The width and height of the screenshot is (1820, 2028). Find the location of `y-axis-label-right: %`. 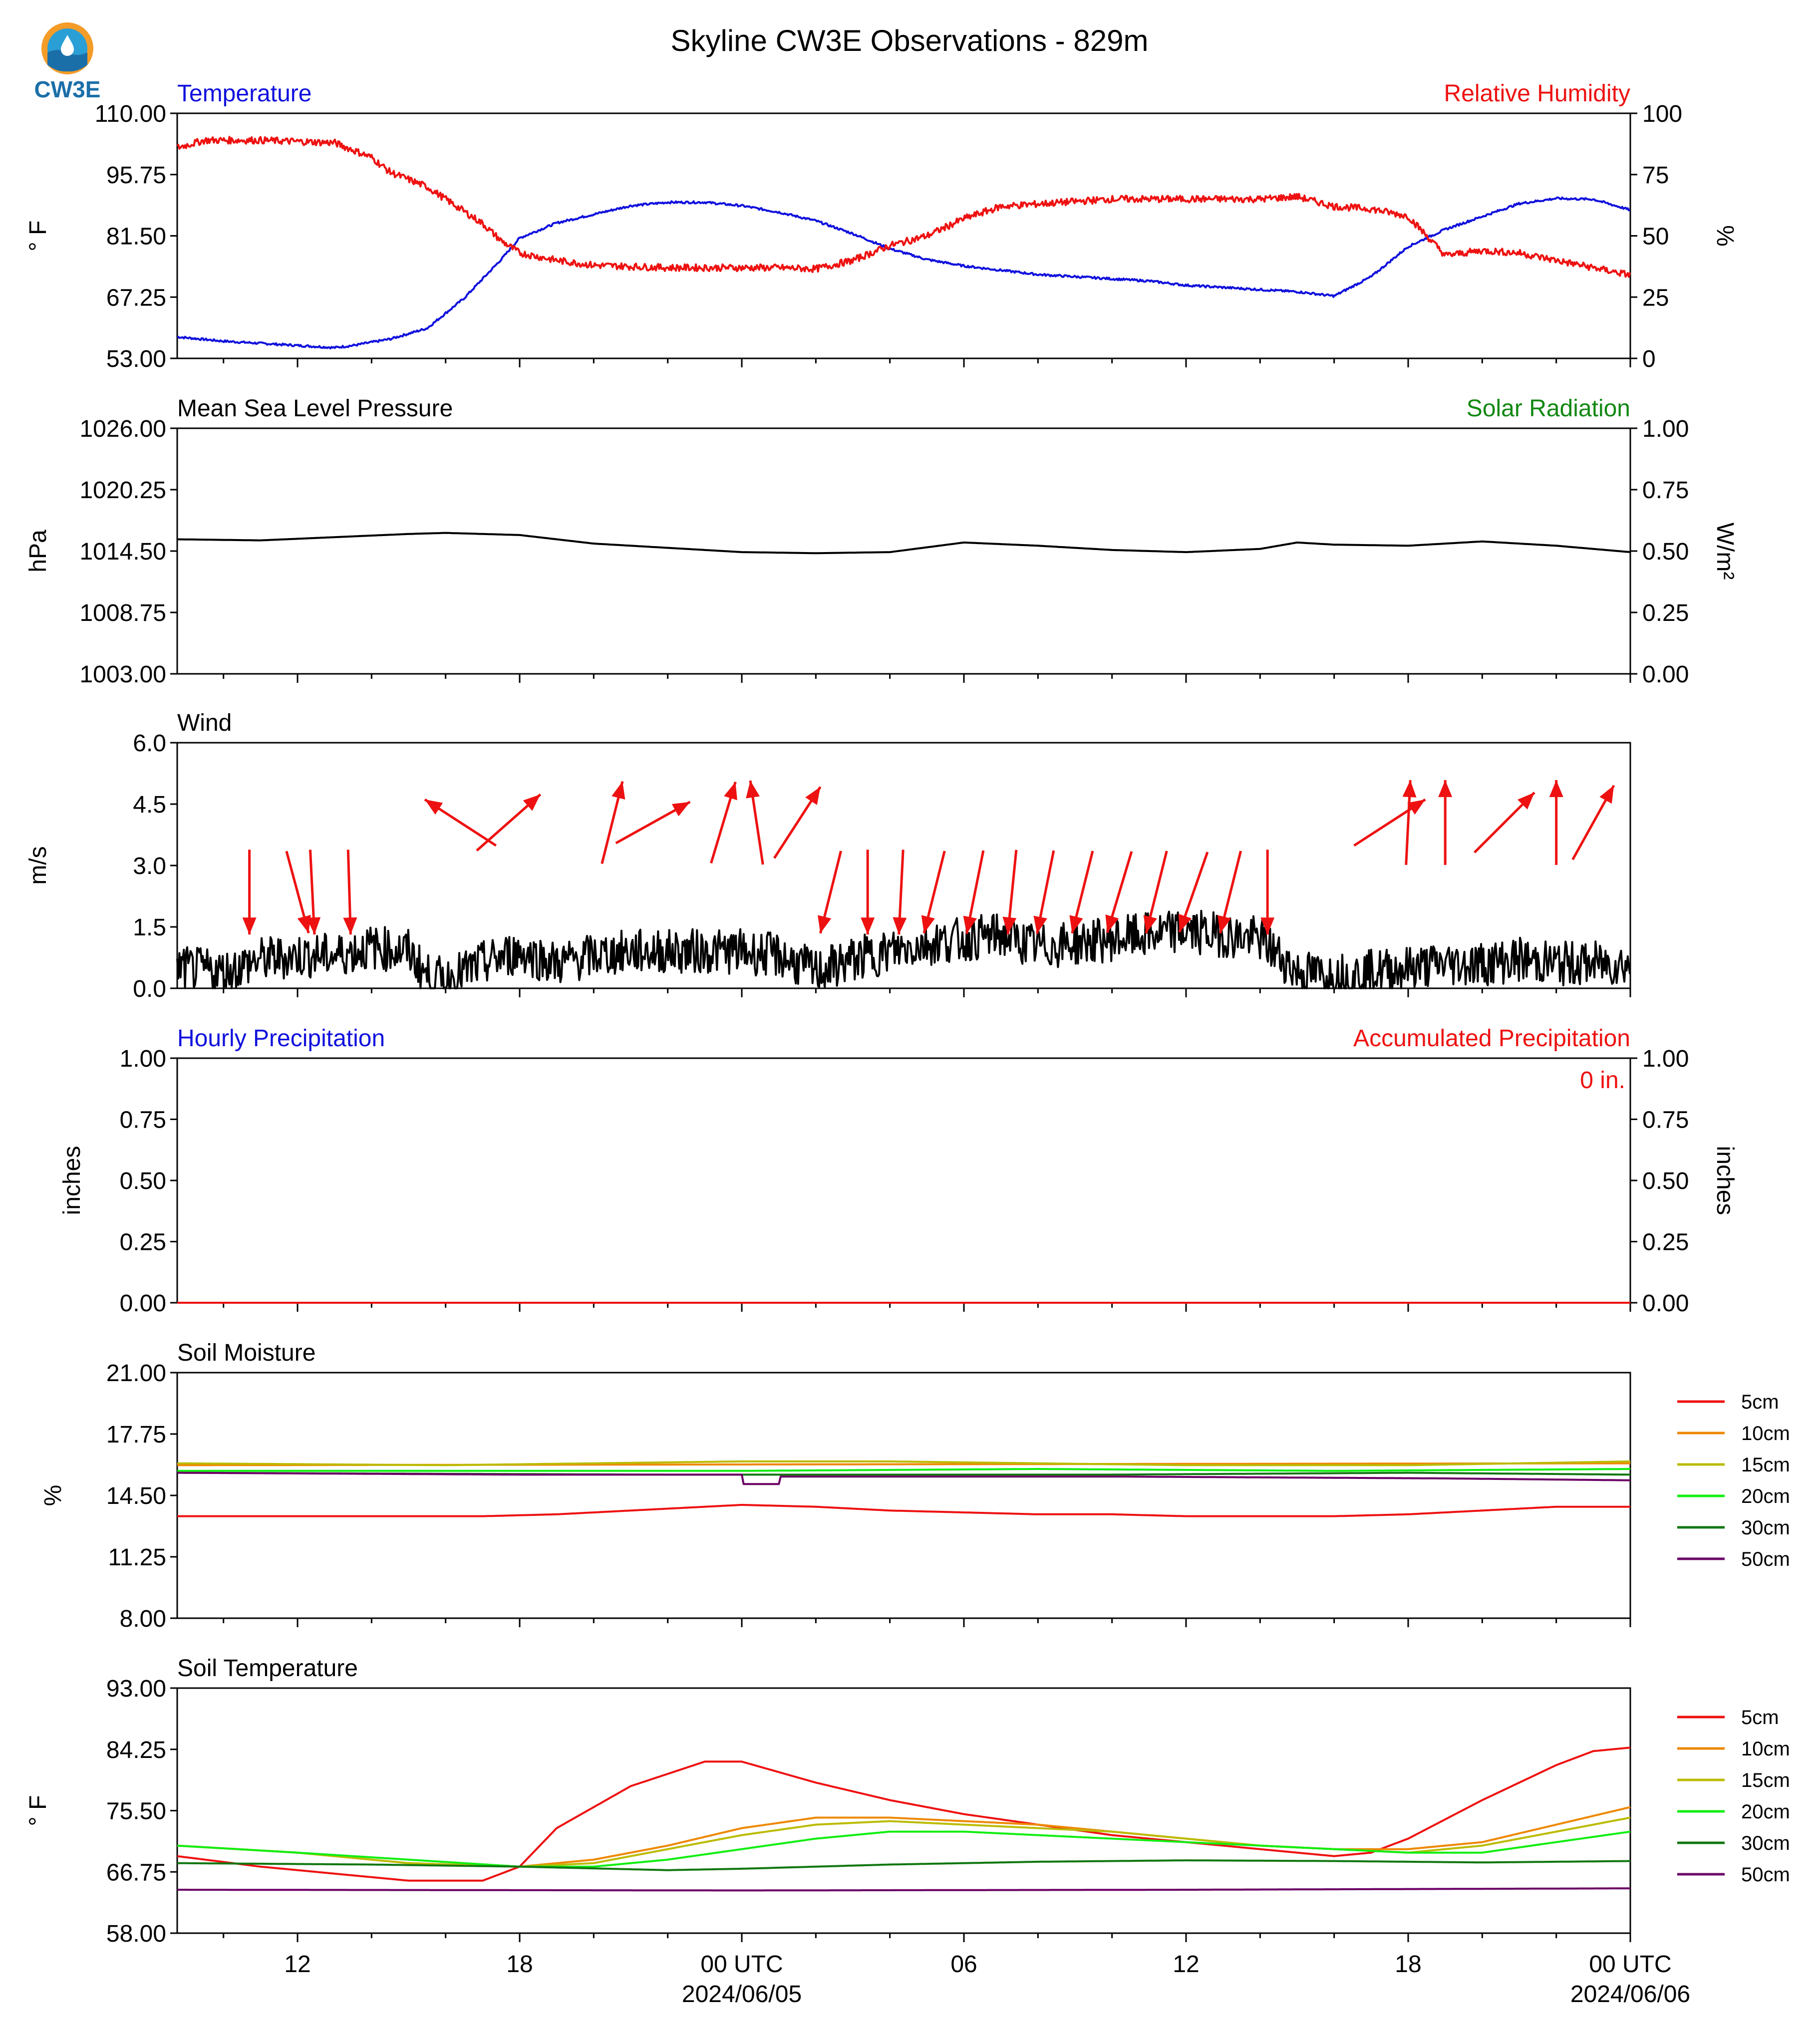

y-axis-label-right: % is located at coordinates (1725, 236).